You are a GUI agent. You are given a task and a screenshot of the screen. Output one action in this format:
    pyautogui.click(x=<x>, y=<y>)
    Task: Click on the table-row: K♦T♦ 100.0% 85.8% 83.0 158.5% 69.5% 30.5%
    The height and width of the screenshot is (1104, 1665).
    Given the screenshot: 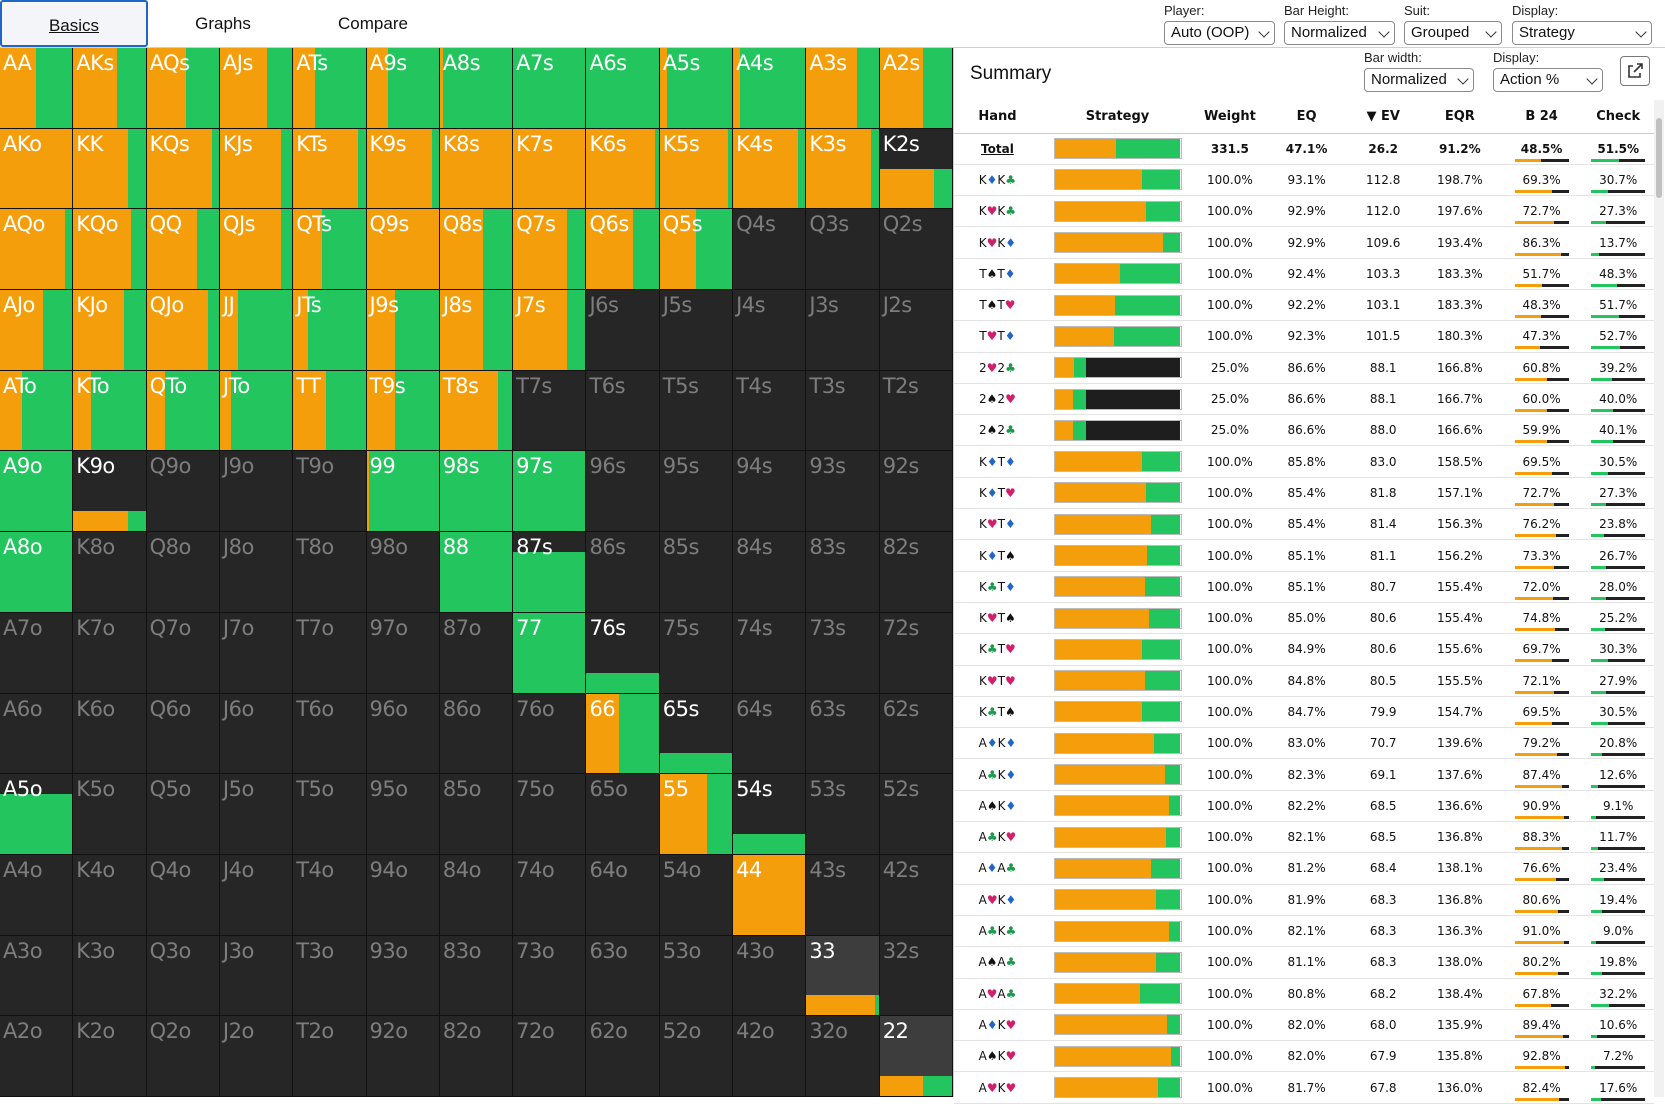 What is the action you would take?
    pyautogui.click(x=1304, y=461)
    